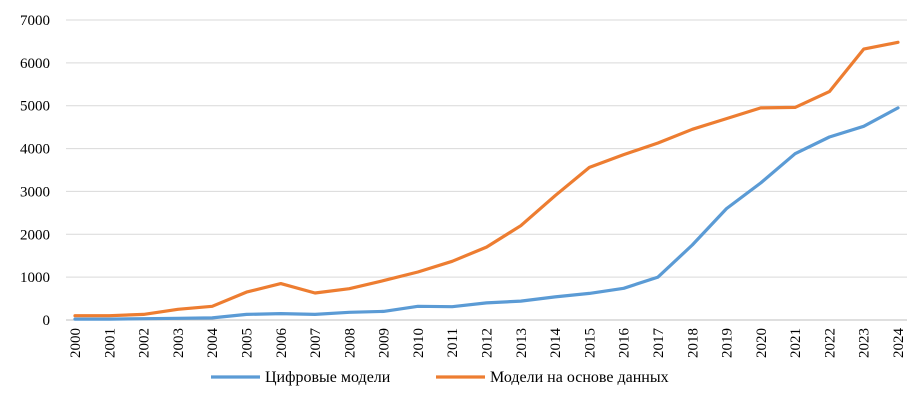 The width and height of the screenshot is (911, 405). What do you see at coordinates (522, 343) in the screenshot?
I see `x-tick-label: 2013` at bounding box center [522, 343].